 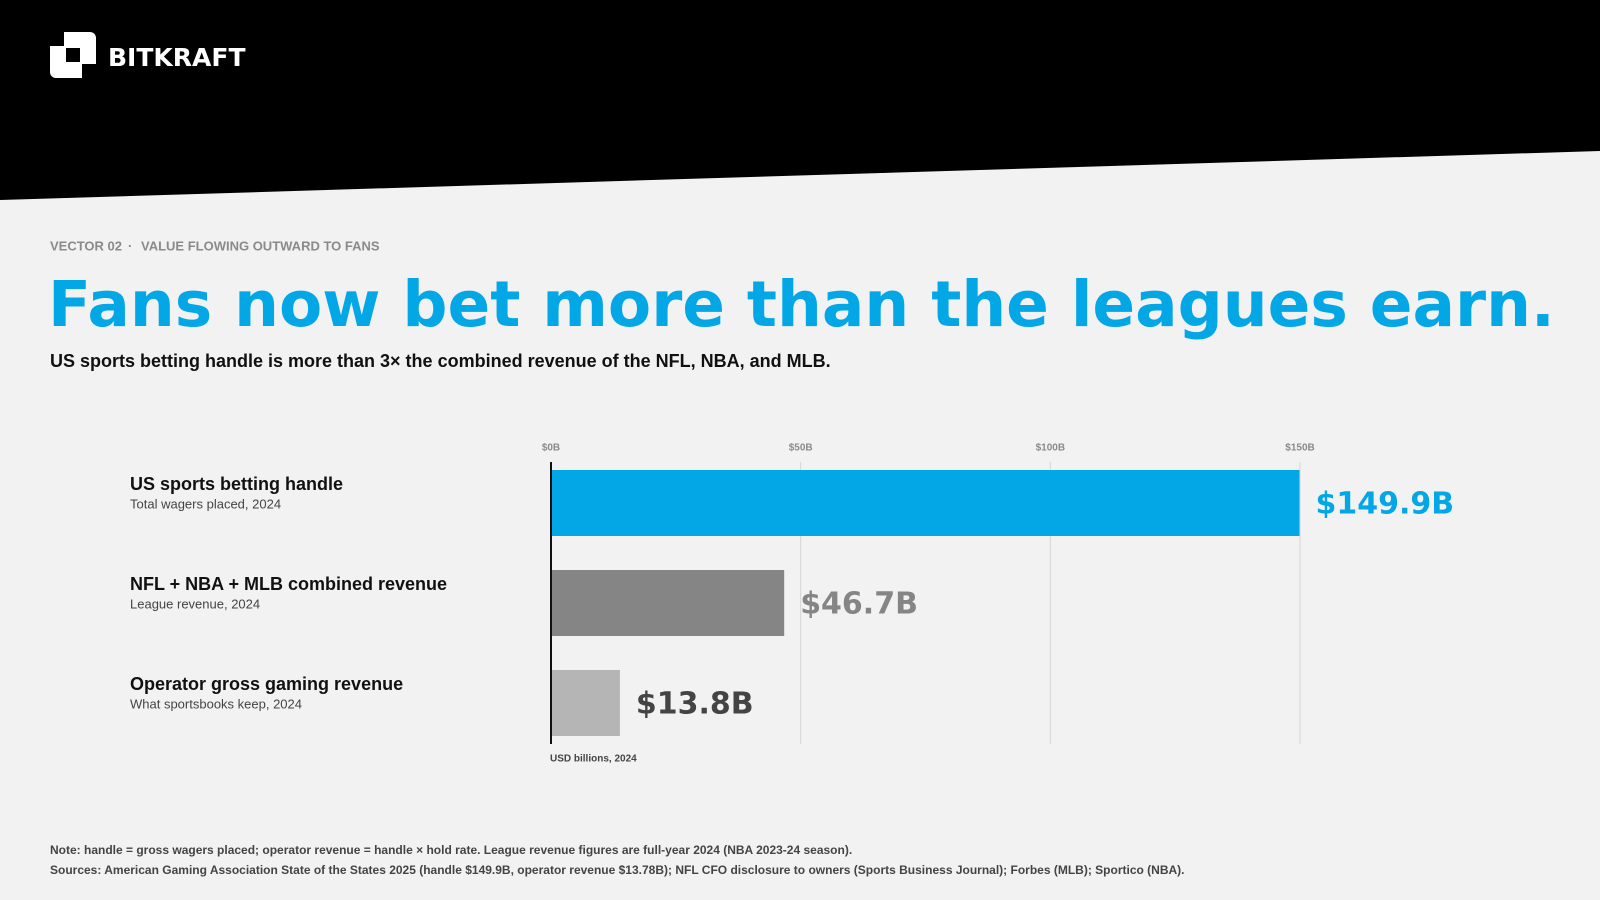 What do you see at coordinates (593, 759) in the screenshot?
I see `x-axis-label: USD billions, 2024` at bounding box center [593, 759].